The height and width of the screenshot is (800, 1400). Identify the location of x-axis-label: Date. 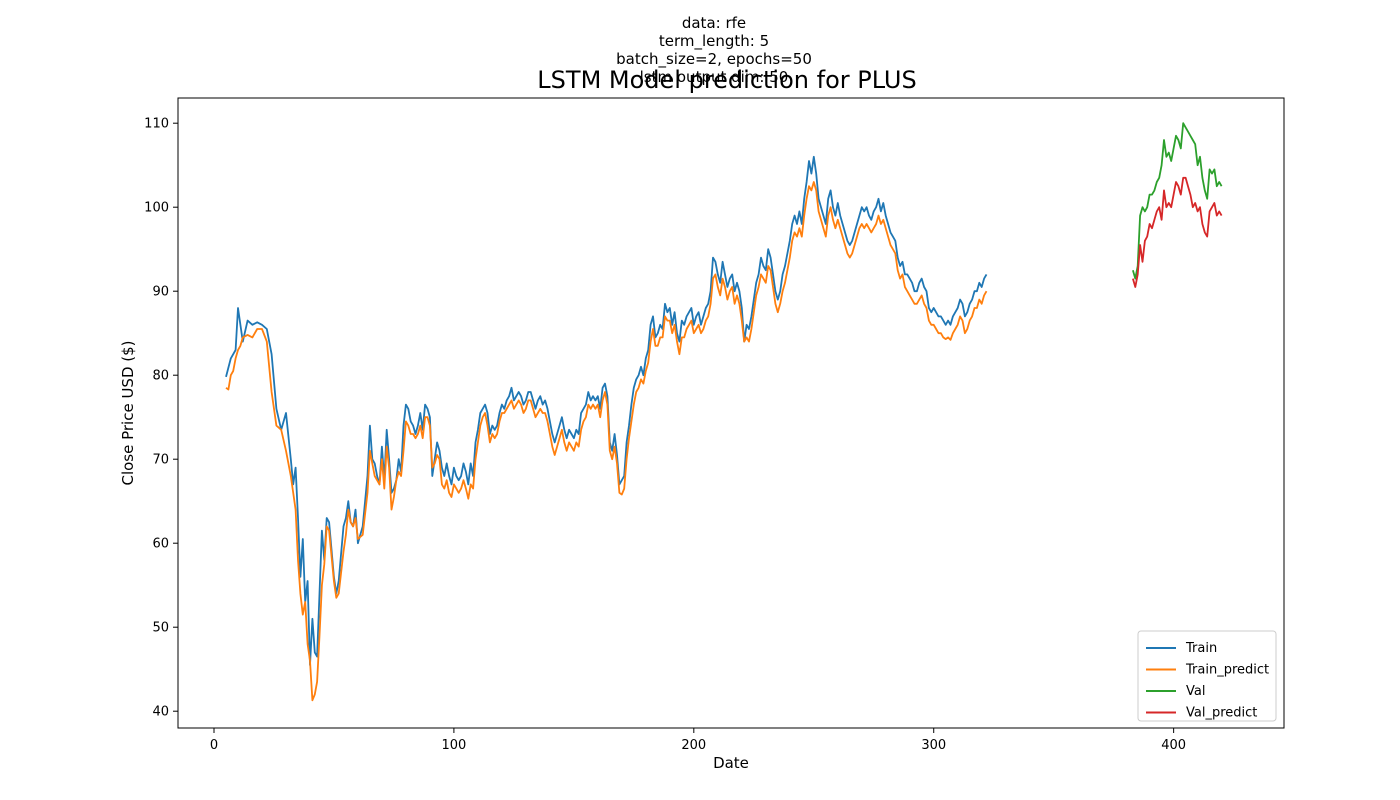
(731, 763).